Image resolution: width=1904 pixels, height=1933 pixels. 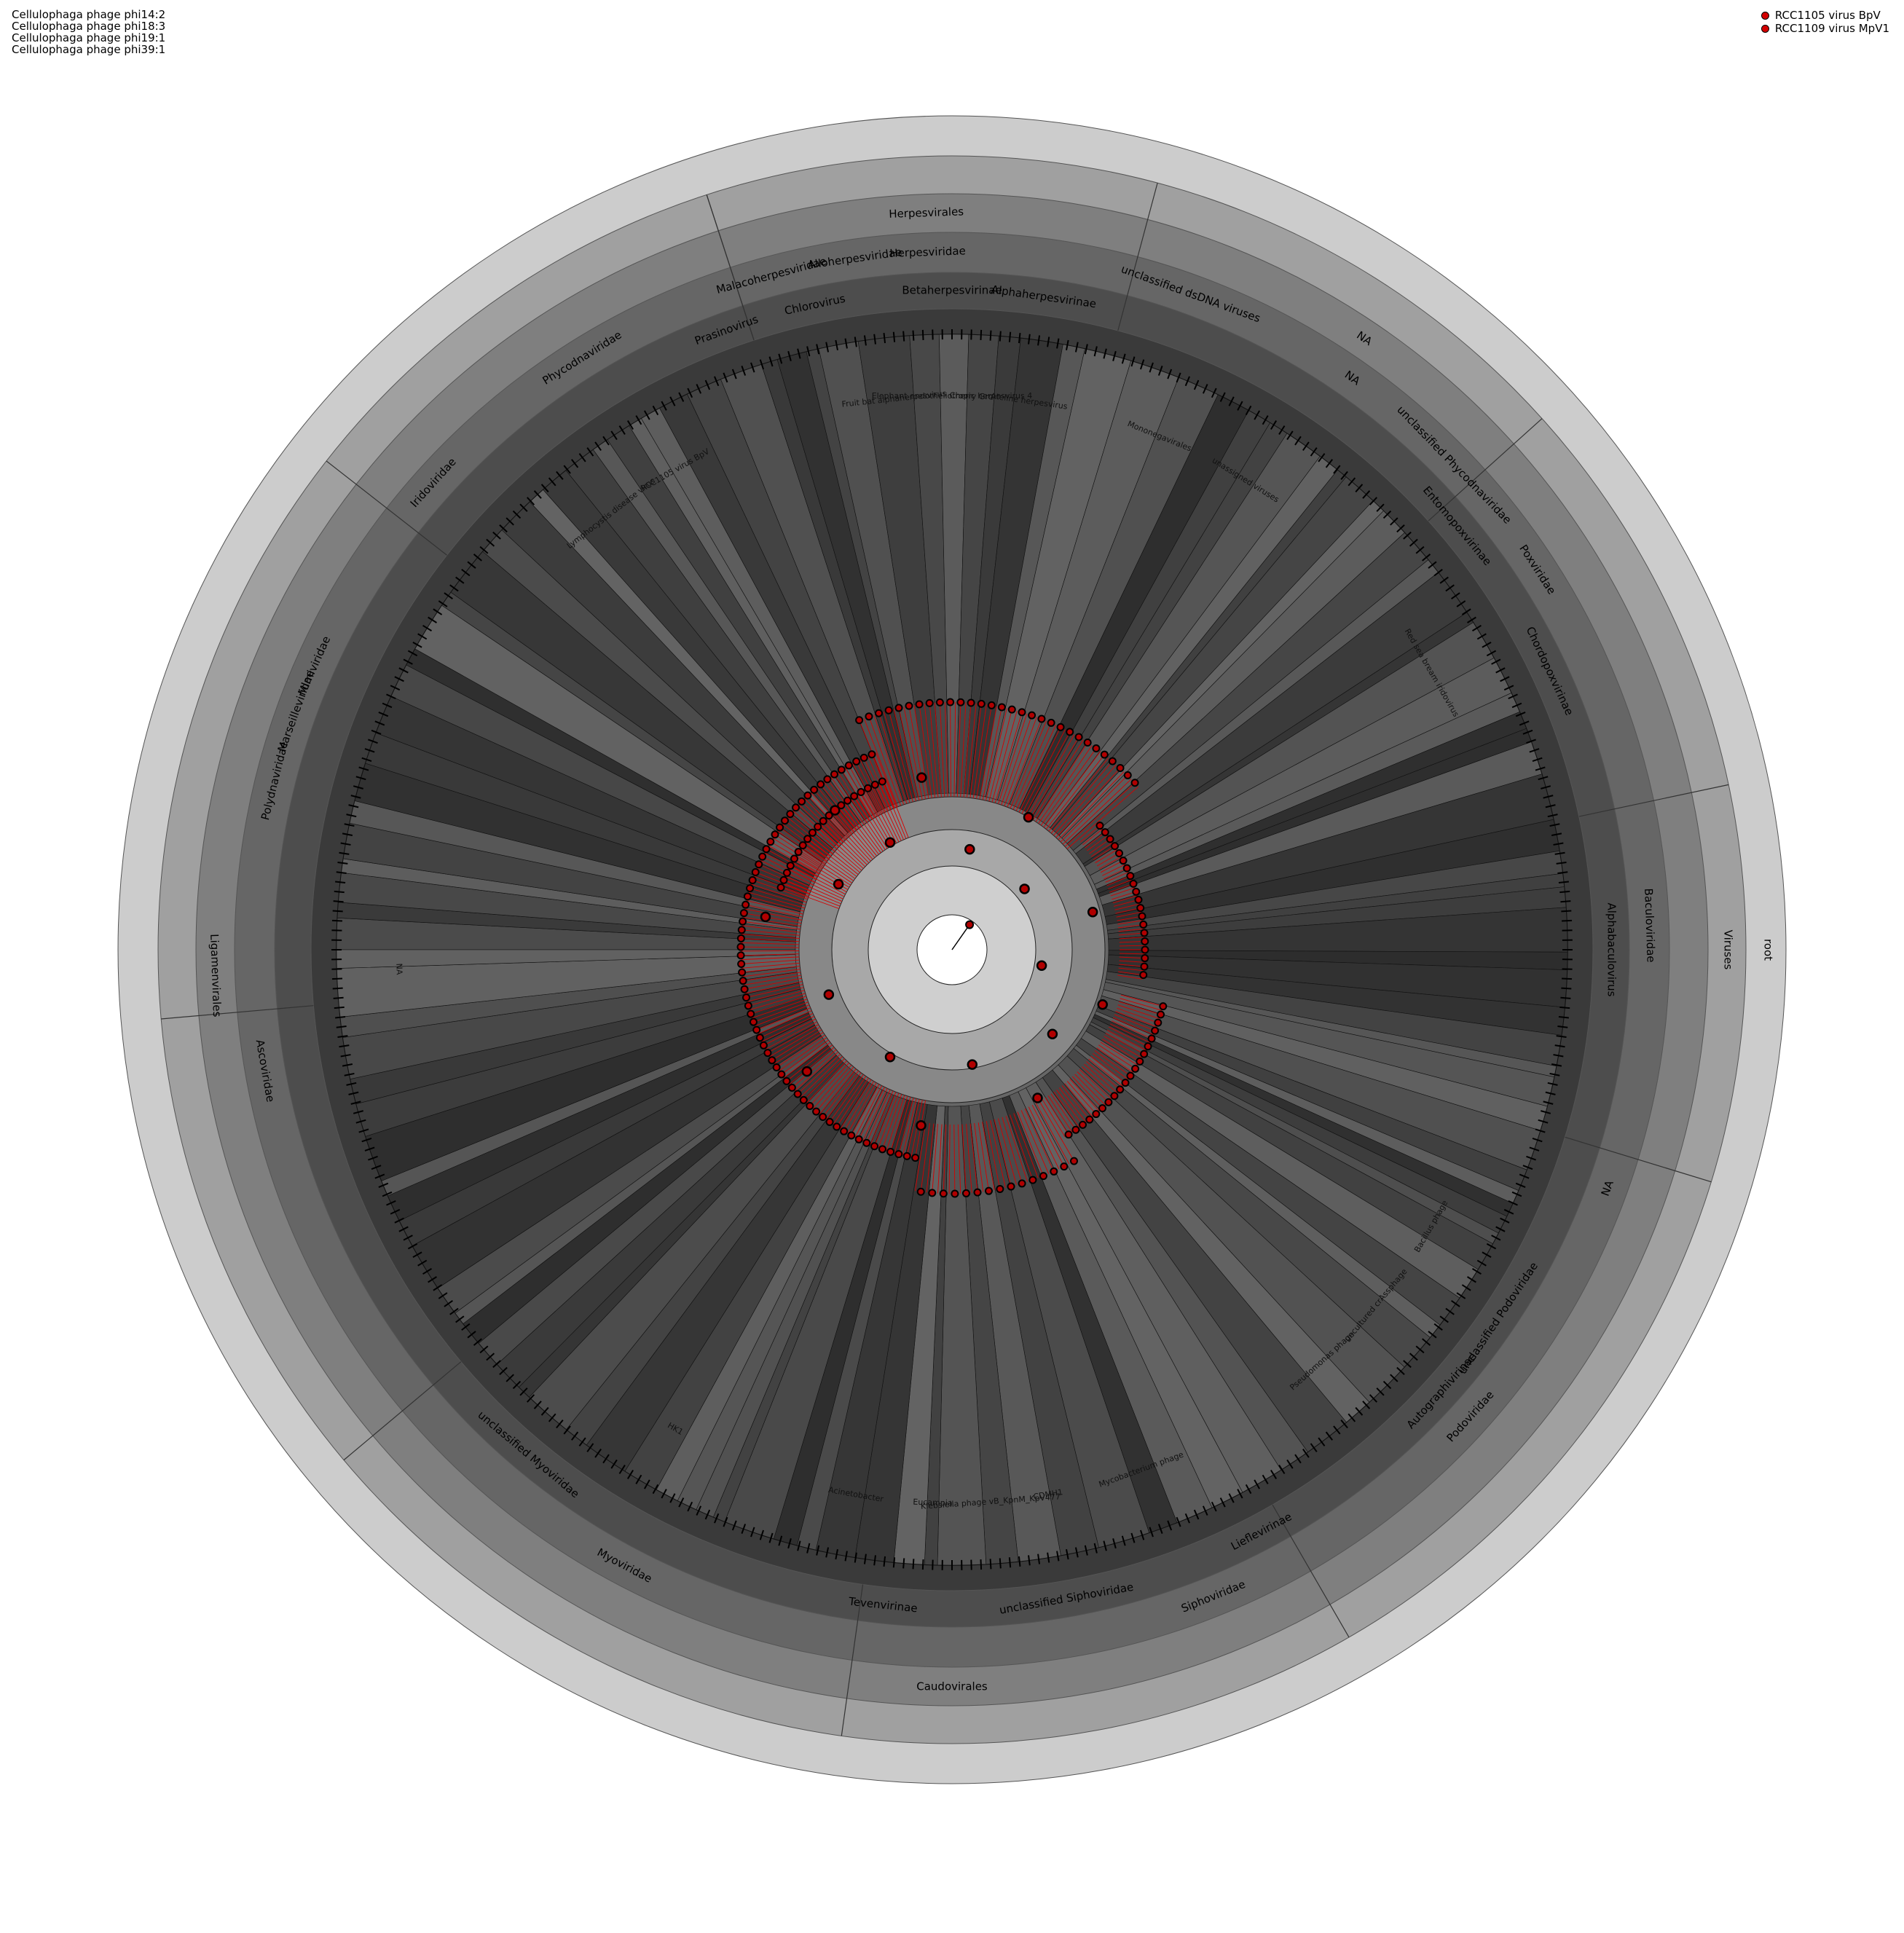 What do you see at coordinates (972, 1064) in the screenshot?
I see `internal-node` at bounding box center [972, 1064].